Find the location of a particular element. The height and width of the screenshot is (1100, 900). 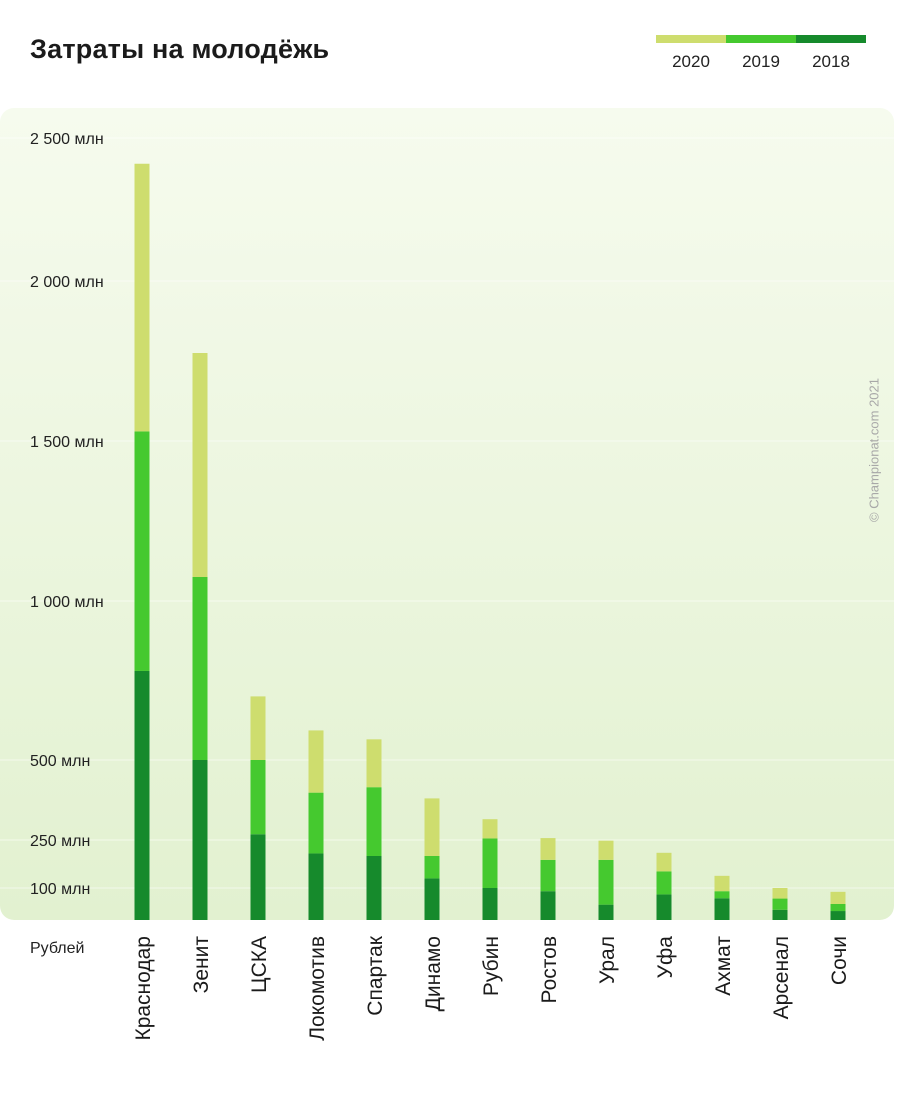

x-category-label: Урал is located at coordinates (607, 960).